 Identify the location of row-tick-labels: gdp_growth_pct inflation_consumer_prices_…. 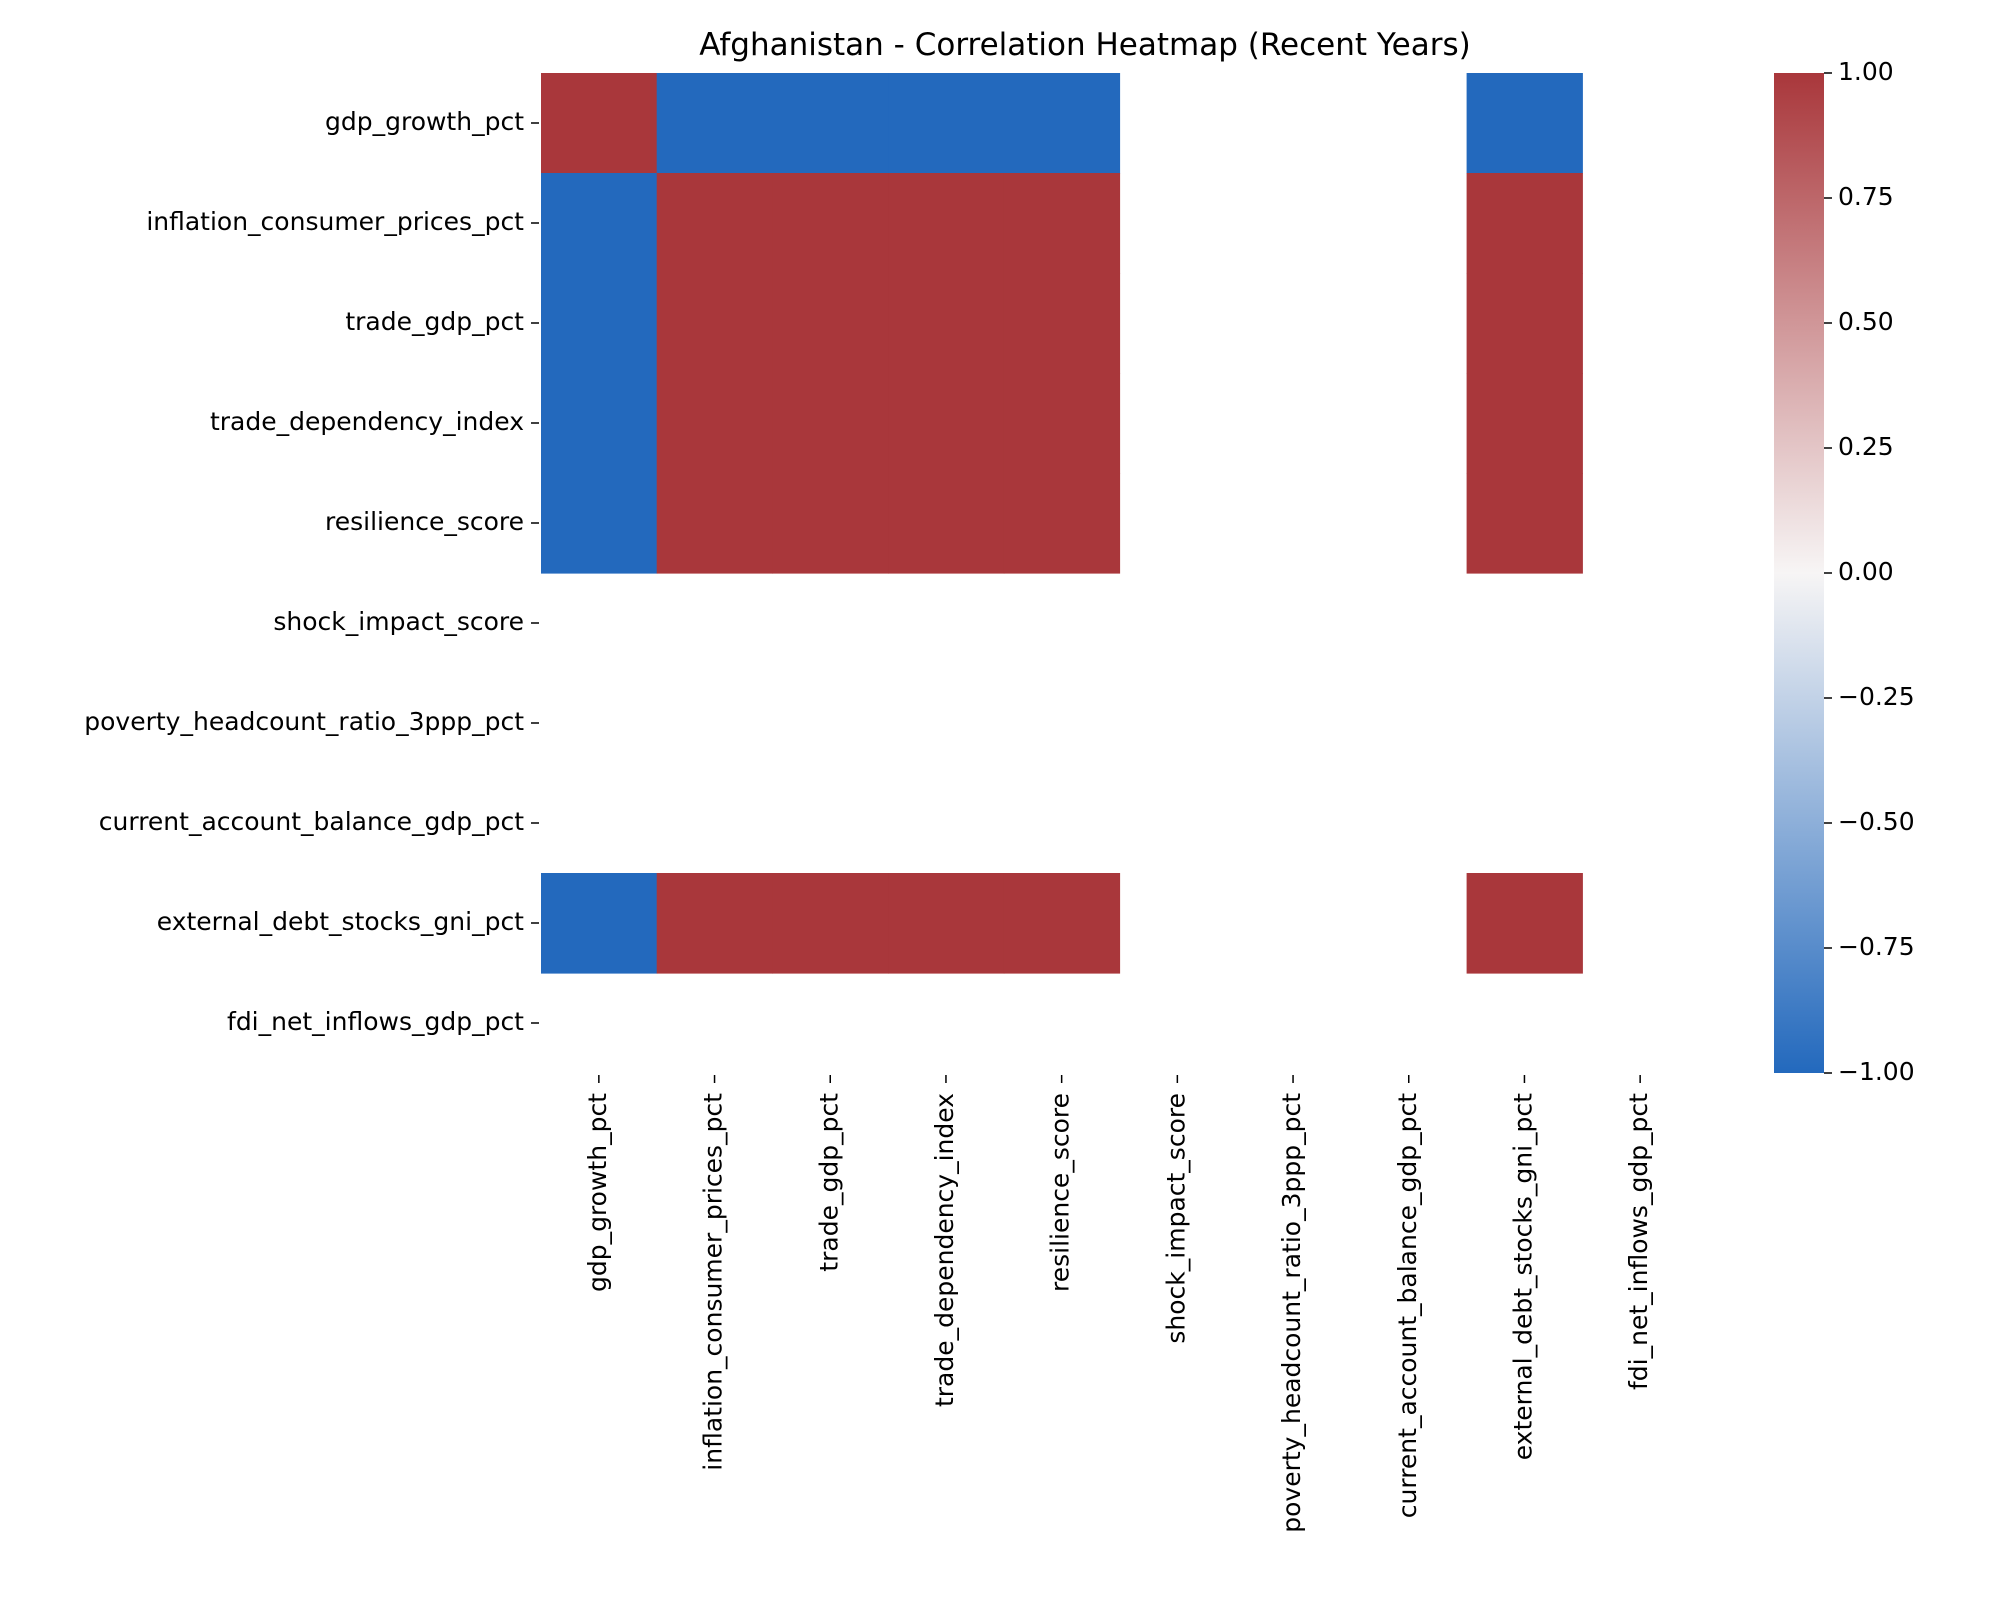
(311, 571).